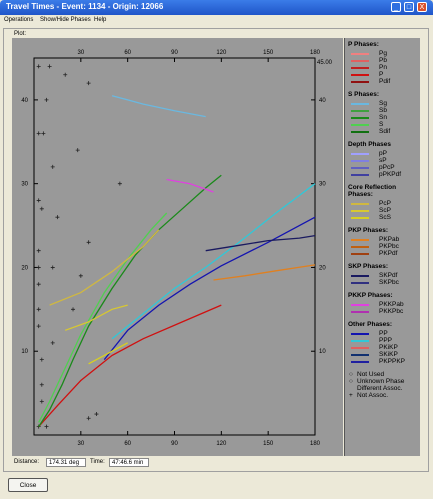 The image size is (433, 499). What do you see at coordinates (368, 266) in the screenshot?
I see `legend-group-title: SKP Phases:` at bounding box center [368, 266].